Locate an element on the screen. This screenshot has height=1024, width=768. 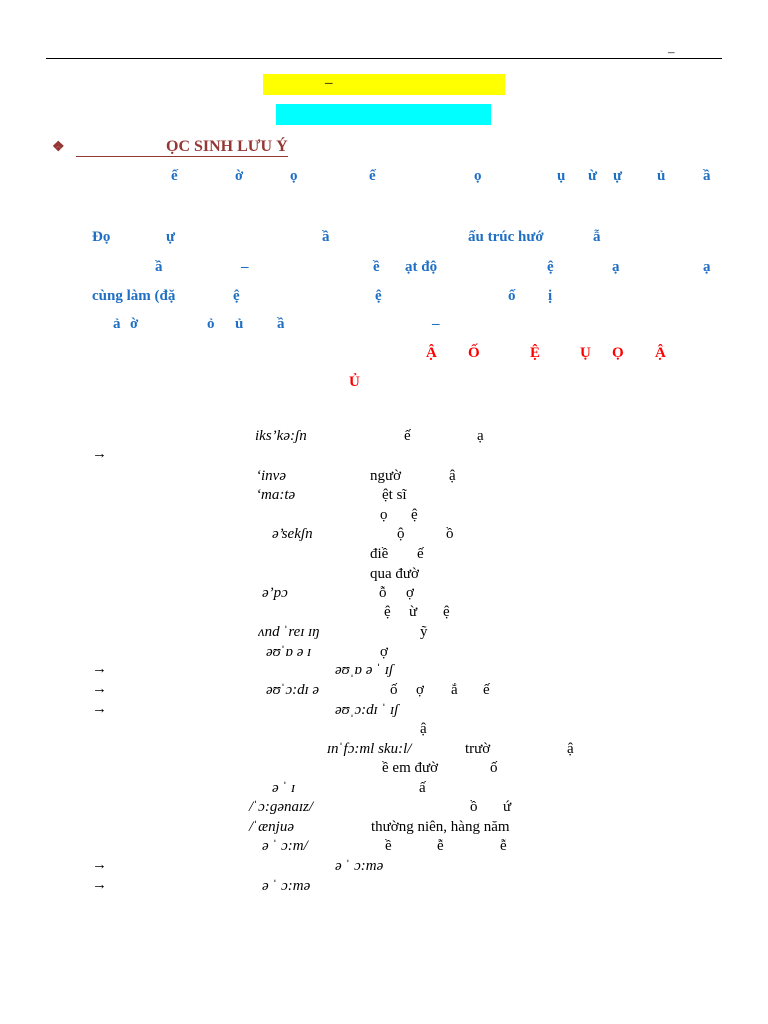
note-title: ỌC SINH LƯU Ý is located at coordinates (182, 147).